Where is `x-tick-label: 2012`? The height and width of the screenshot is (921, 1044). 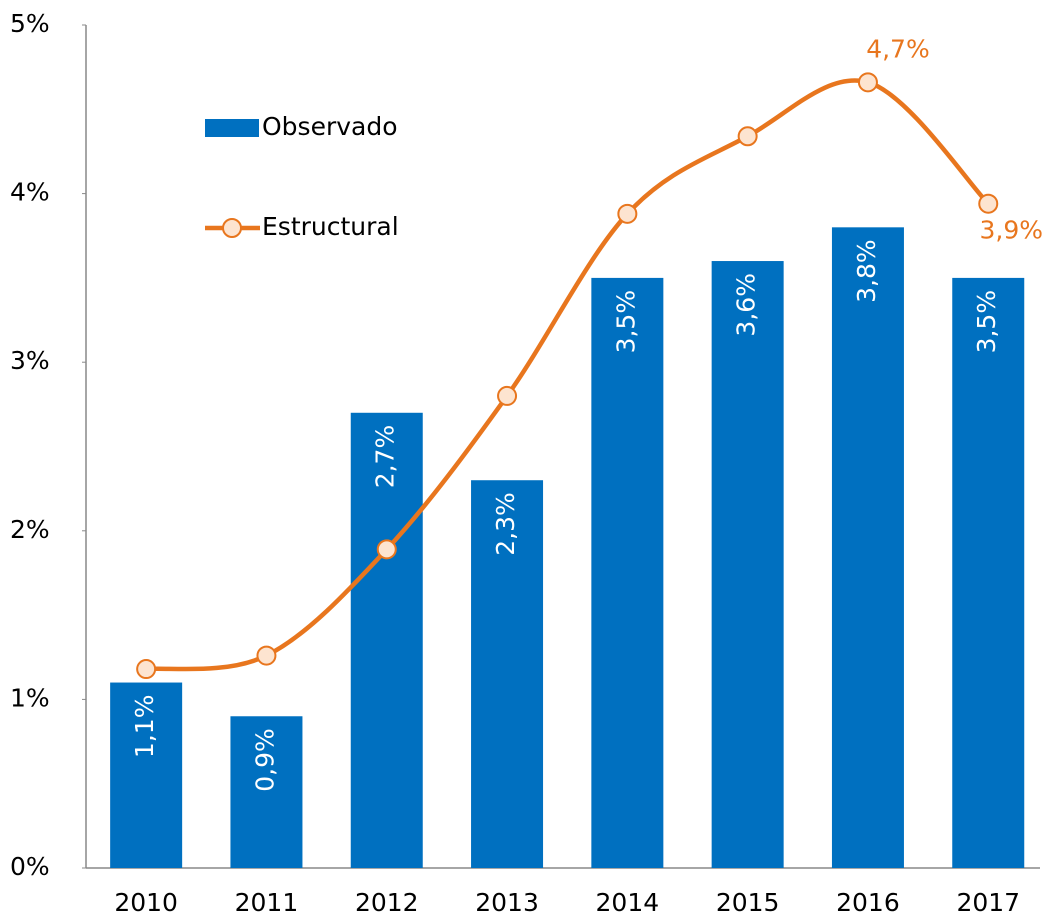 x-tick-label: 2012 is located at coordinates (387, 902).